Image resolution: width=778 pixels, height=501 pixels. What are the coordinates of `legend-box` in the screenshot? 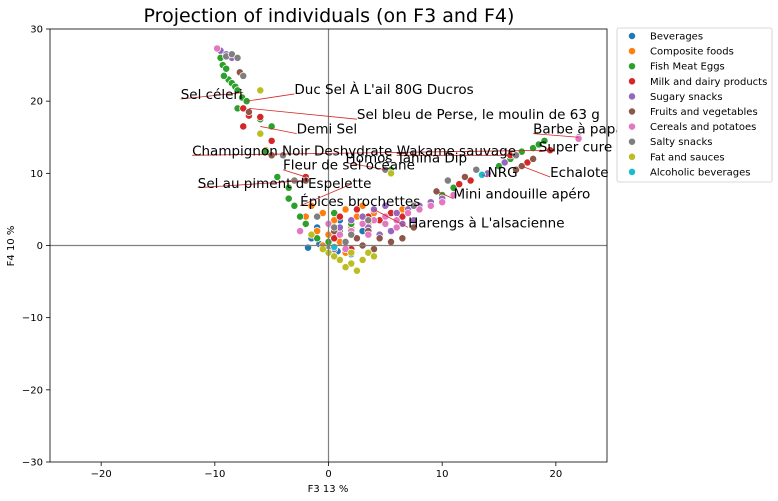 It's located at (694, 105).